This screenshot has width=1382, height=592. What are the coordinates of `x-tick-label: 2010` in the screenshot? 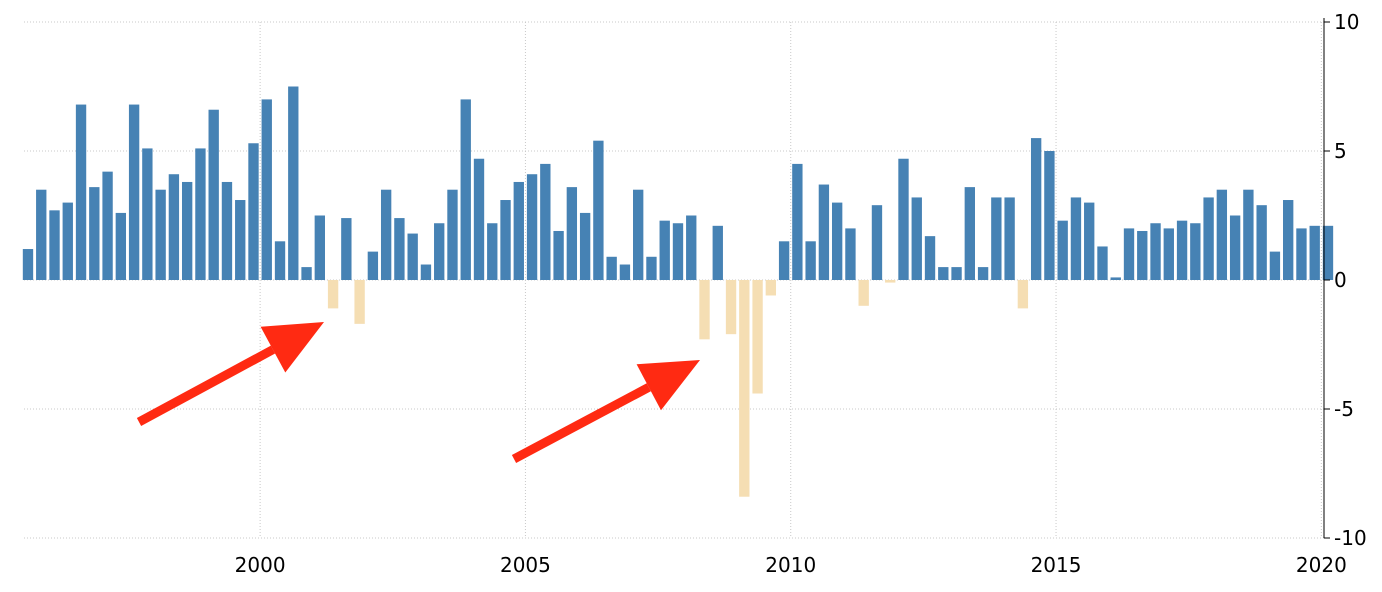 It's located at (790, 565).